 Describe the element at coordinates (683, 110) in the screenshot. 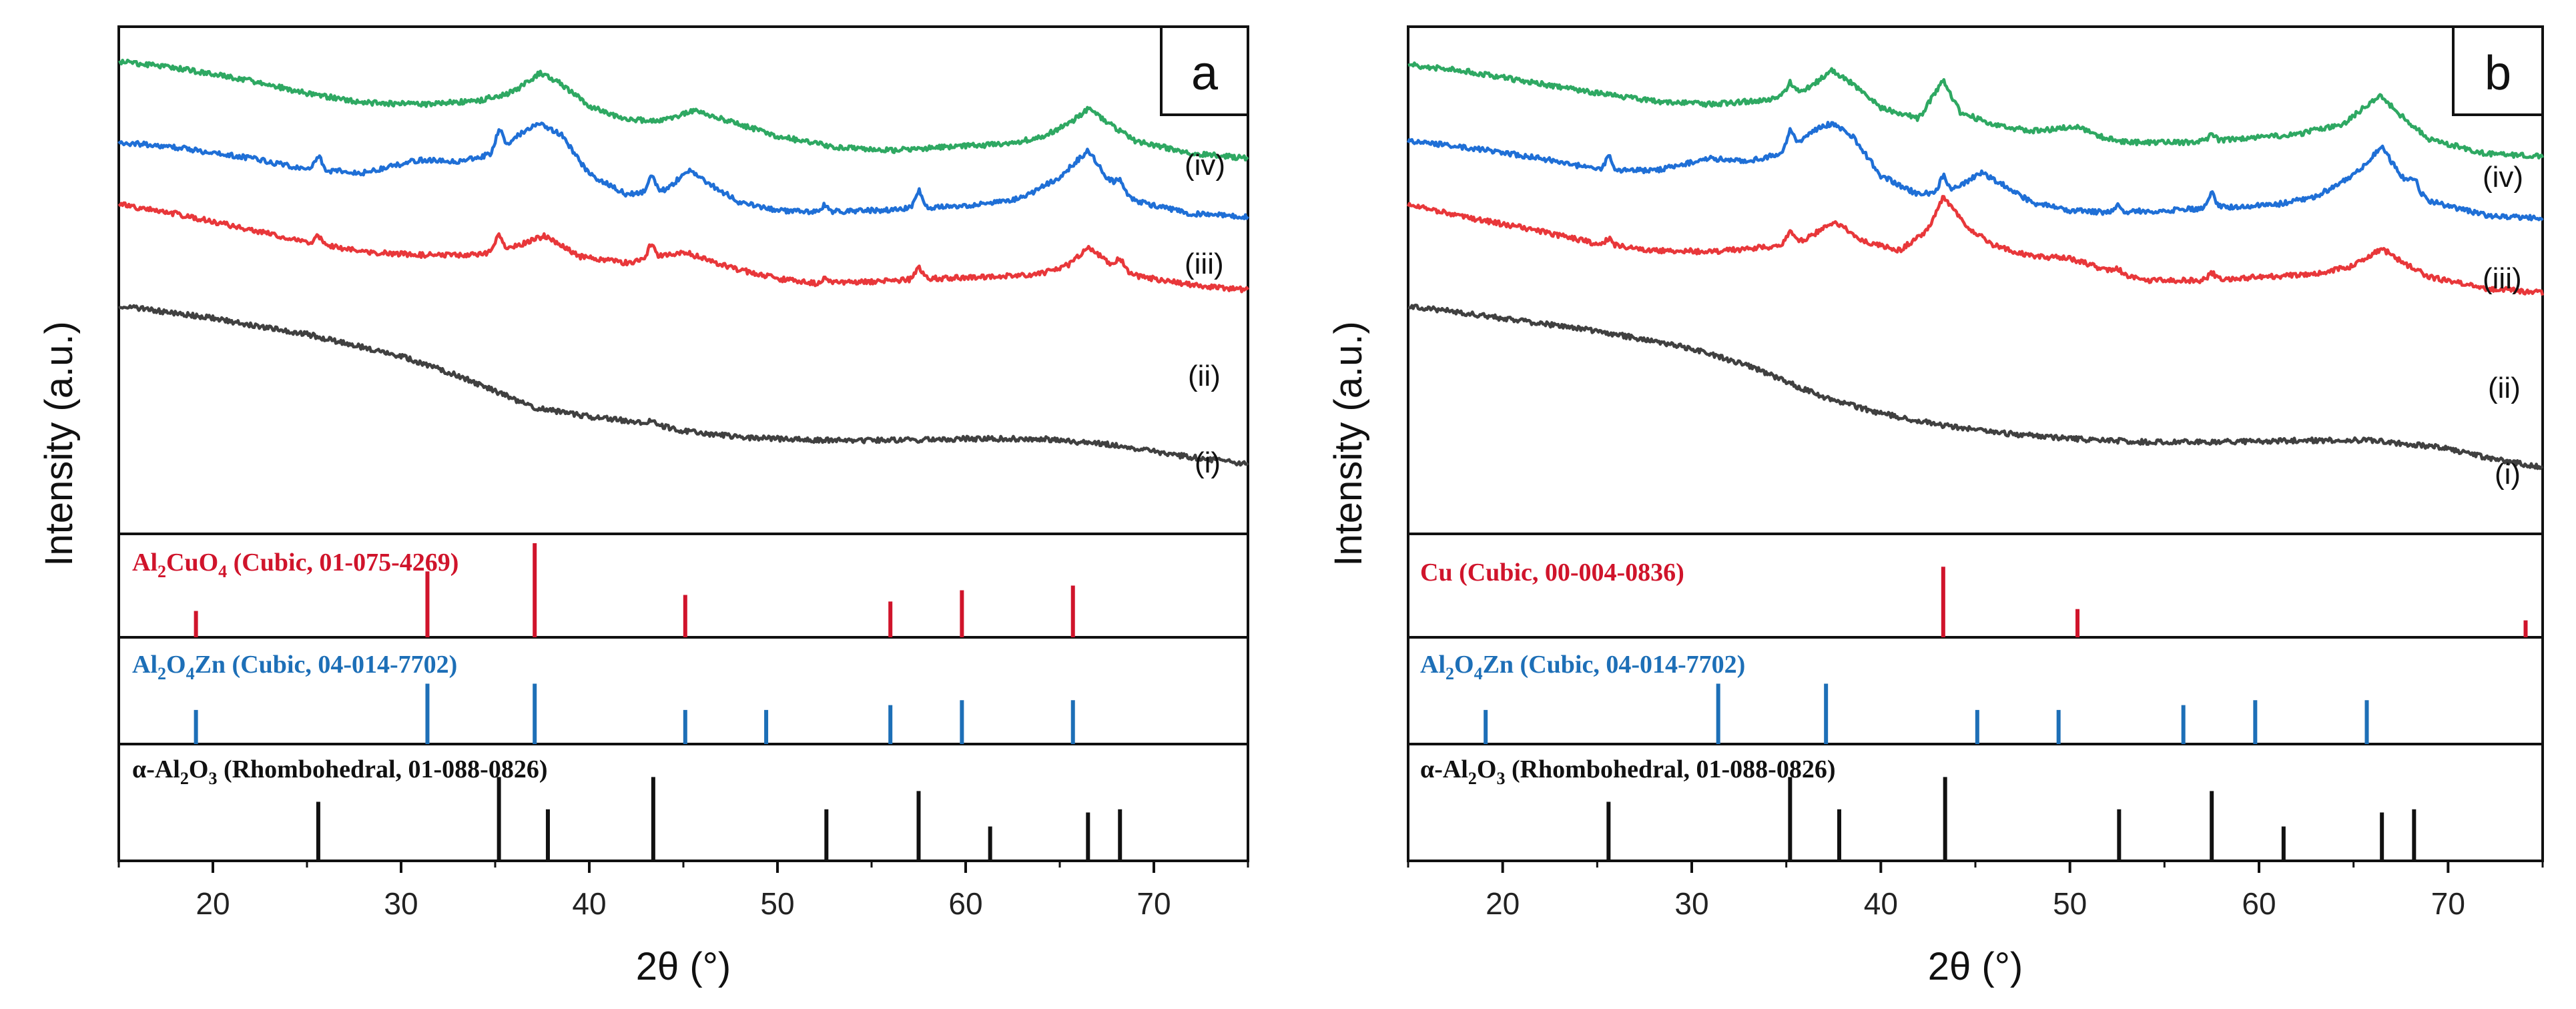

I see `panel-a-curve-iv` at that location.